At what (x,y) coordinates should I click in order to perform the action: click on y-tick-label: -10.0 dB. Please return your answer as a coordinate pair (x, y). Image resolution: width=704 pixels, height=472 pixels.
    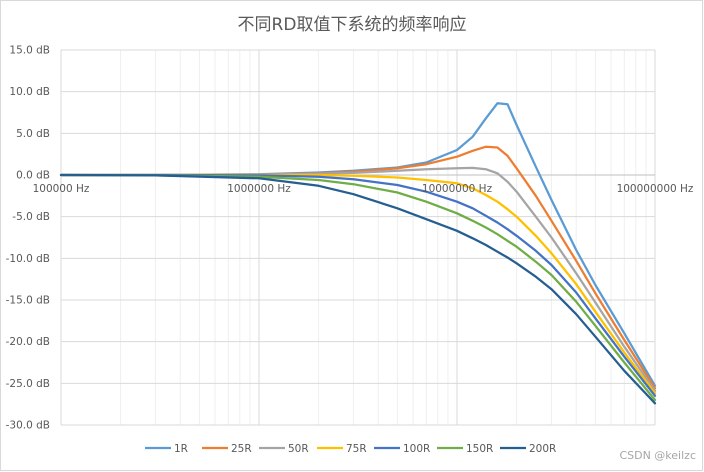
    Looking at the image, I should click on (28, 259).